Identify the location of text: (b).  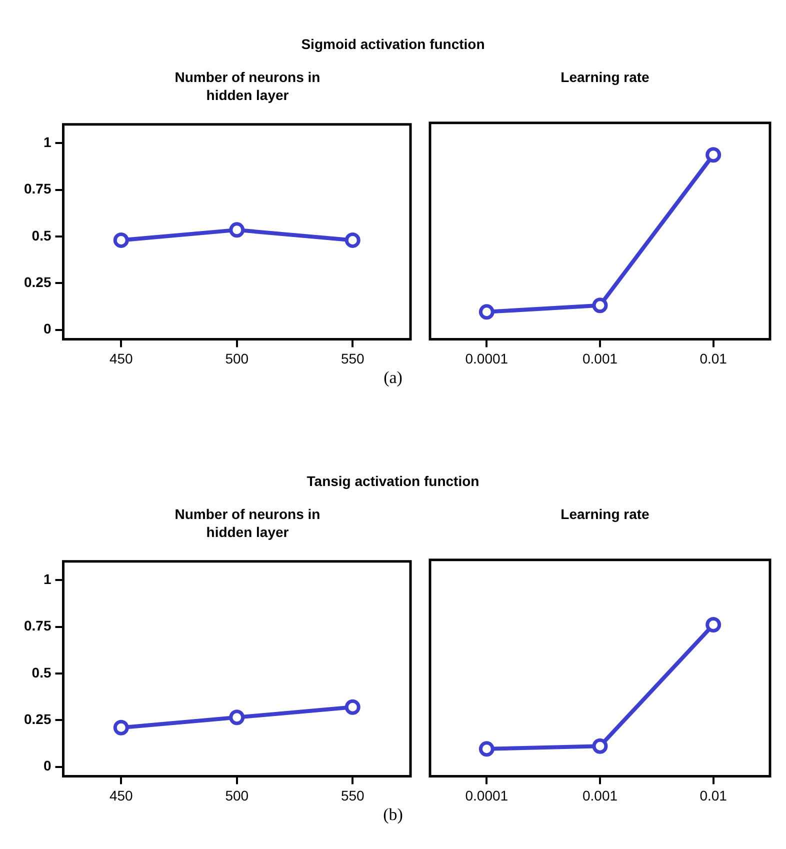
(393, 815).